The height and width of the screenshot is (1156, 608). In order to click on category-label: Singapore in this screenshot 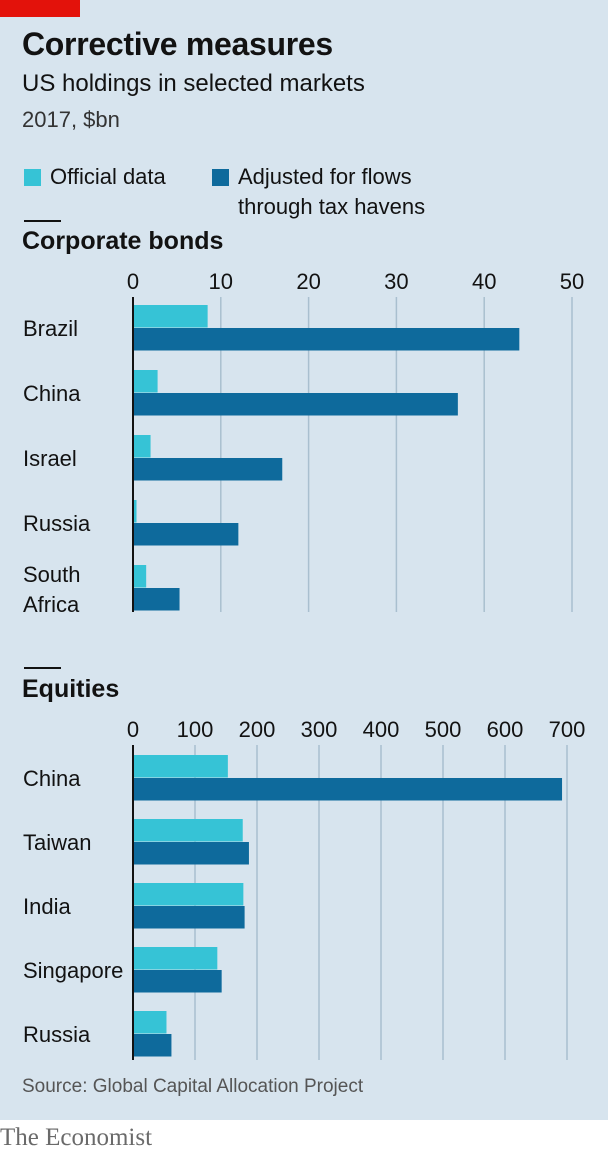, I will do `click(73, 970)`.